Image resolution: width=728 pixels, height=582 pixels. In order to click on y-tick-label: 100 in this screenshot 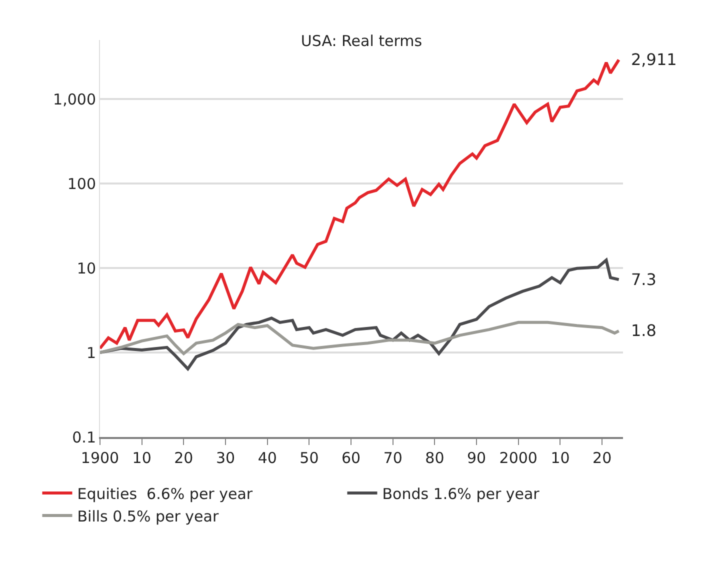, I will do `click(81, 183)`.